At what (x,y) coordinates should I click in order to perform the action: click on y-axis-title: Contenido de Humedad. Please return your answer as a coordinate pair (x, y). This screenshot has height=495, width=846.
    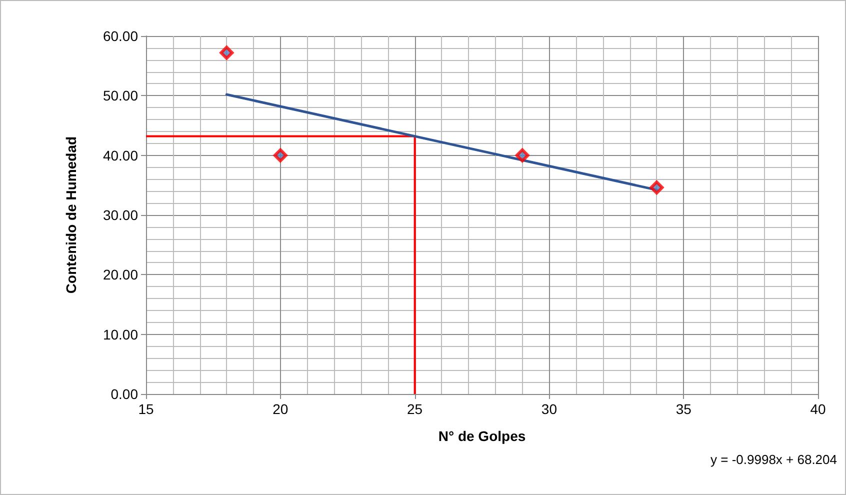
    Looking at the image, I should click on (71, 215).